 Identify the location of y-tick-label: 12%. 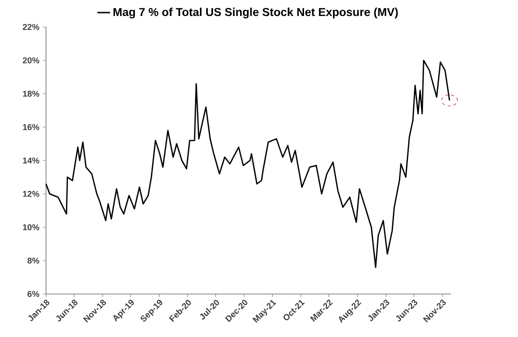
(31, 193).